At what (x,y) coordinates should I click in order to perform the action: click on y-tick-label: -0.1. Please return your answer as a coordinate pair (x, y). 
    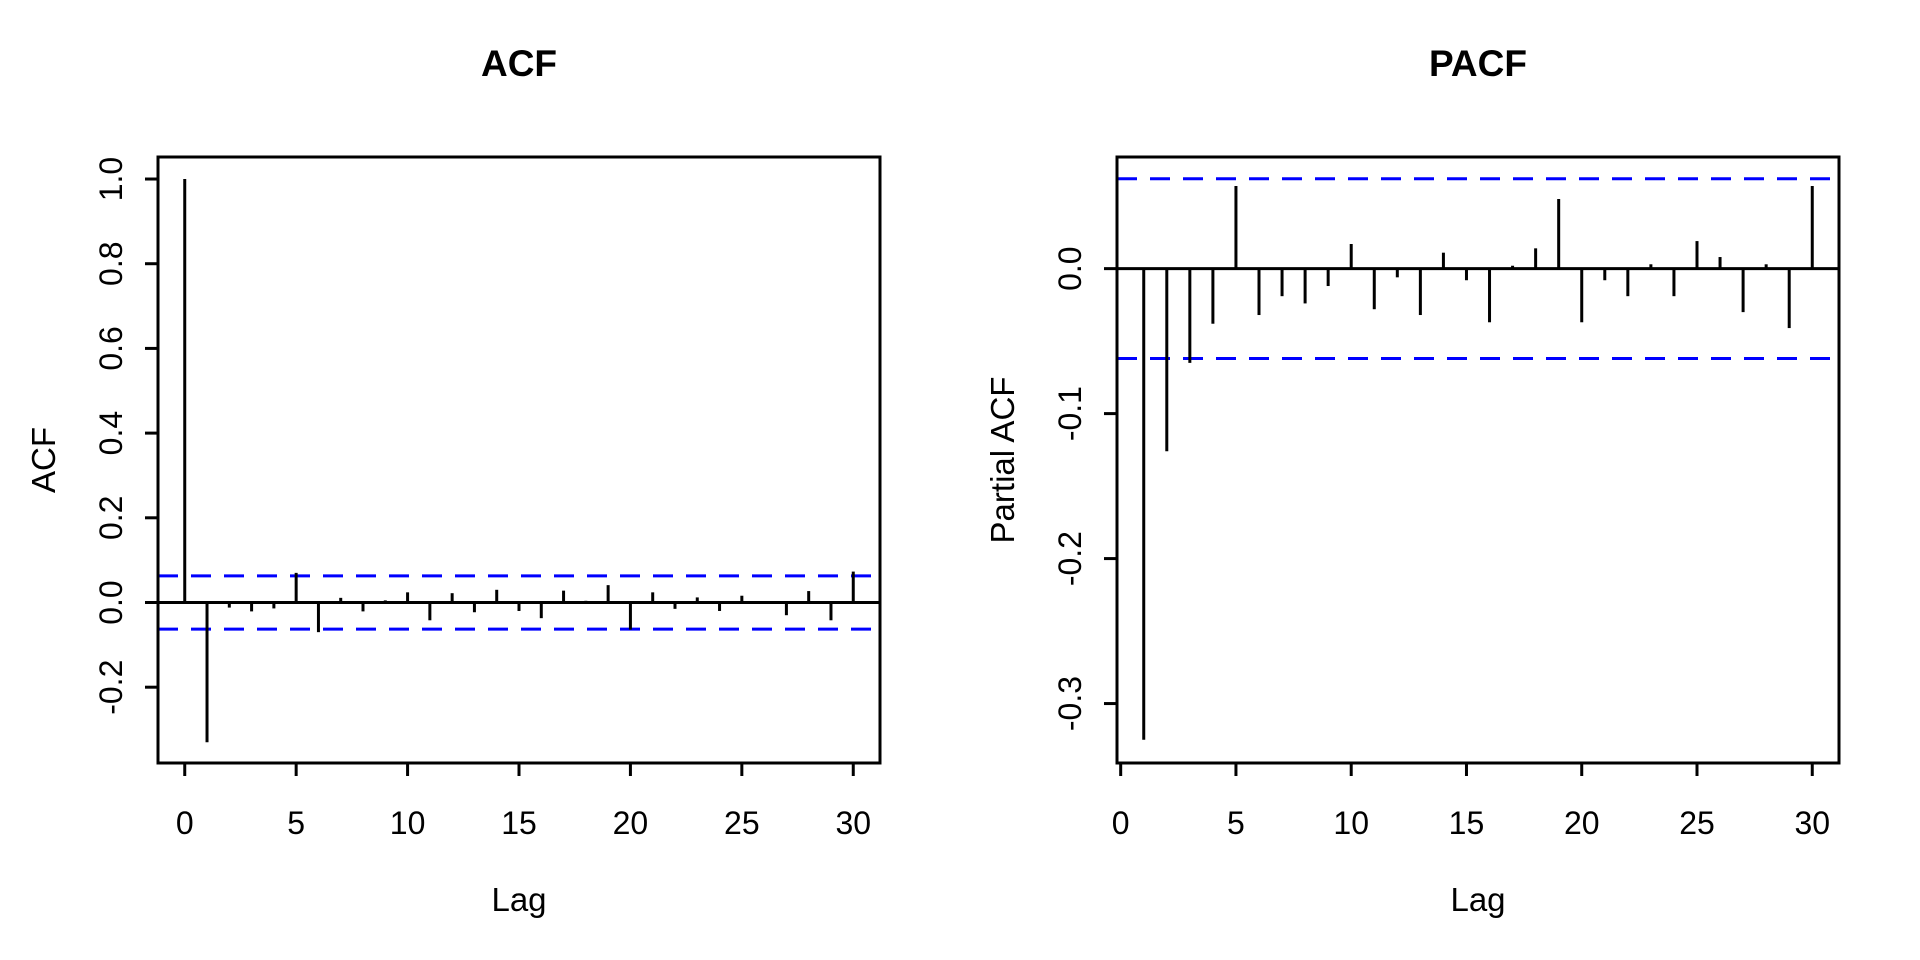
    Looking at the image, I should click on (1070, 413).